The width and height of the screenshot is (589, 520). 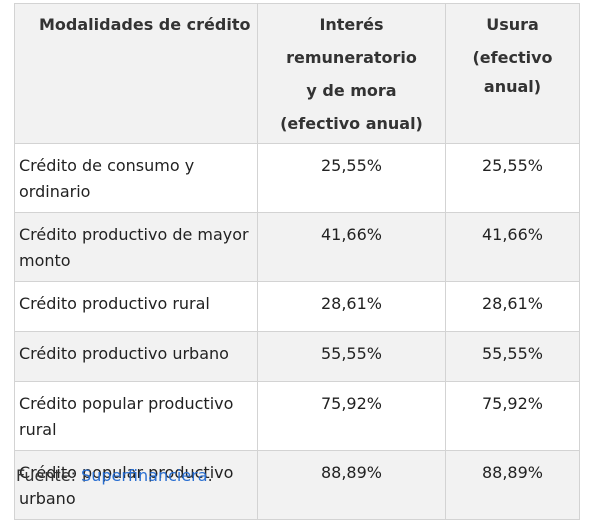 What do you see at coordinates (351, 178) in the screenshot?
I see `row-interes-cell: 25,55%` at bounding box center [351, 178].